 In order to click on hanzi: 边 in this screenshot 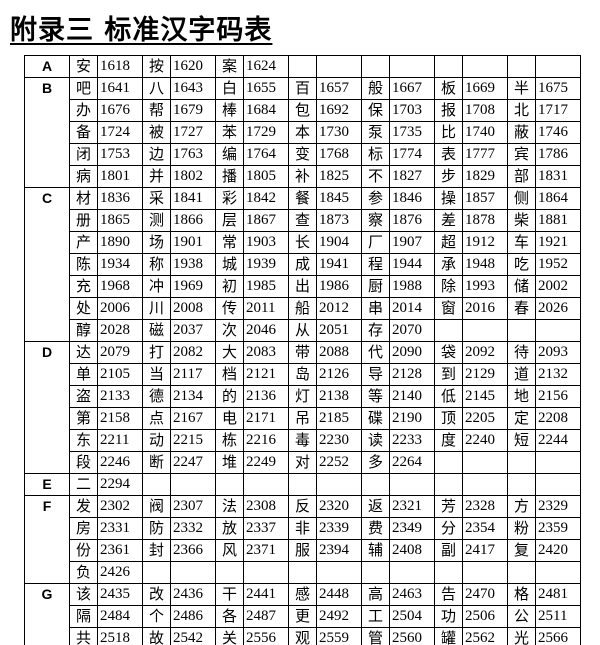, I will do `click(156, 154)`.